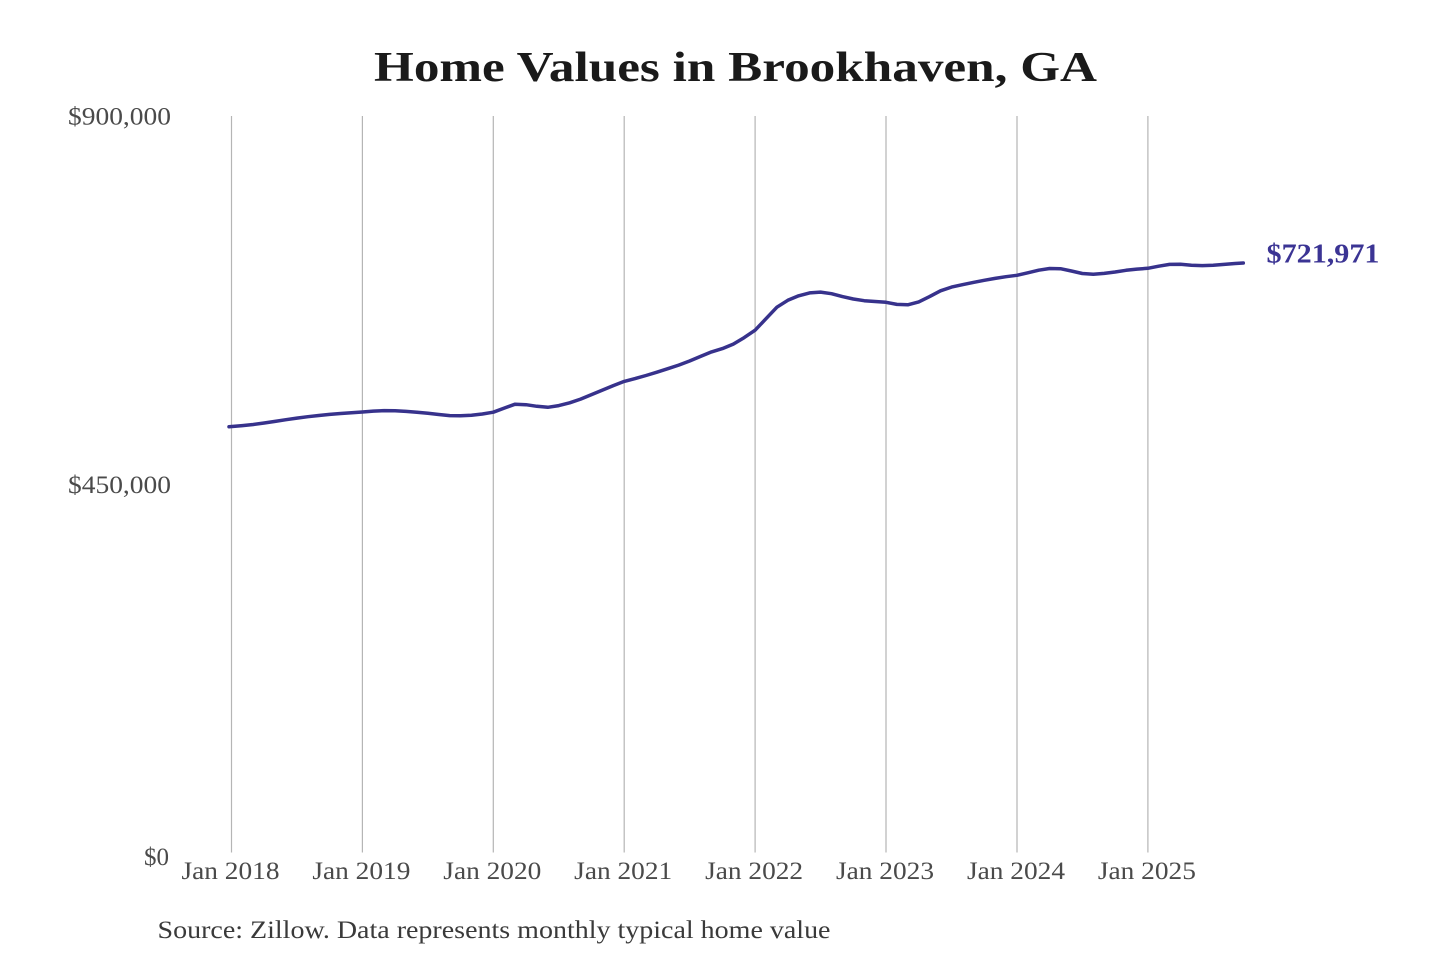 The height and width of the screenshot is (960, 1440). What do you see at coordinates (623, 871) in the screenshot?
I see `svg-text: Jan 2021` at bounding box center [623, 871].